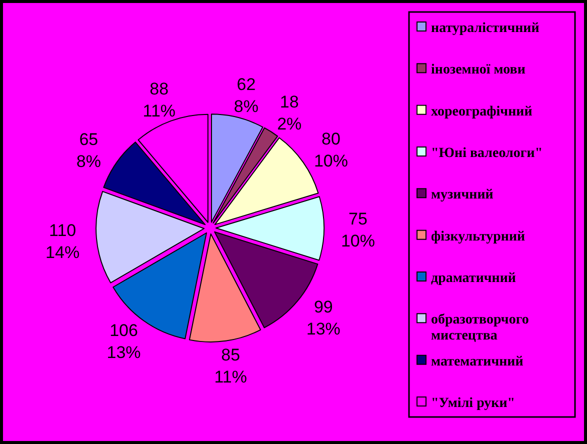 The image size is (587, 444). Describe the element at coordinates (88, 150) in the screenshot. I see `data-label: 65 8%` at that location.